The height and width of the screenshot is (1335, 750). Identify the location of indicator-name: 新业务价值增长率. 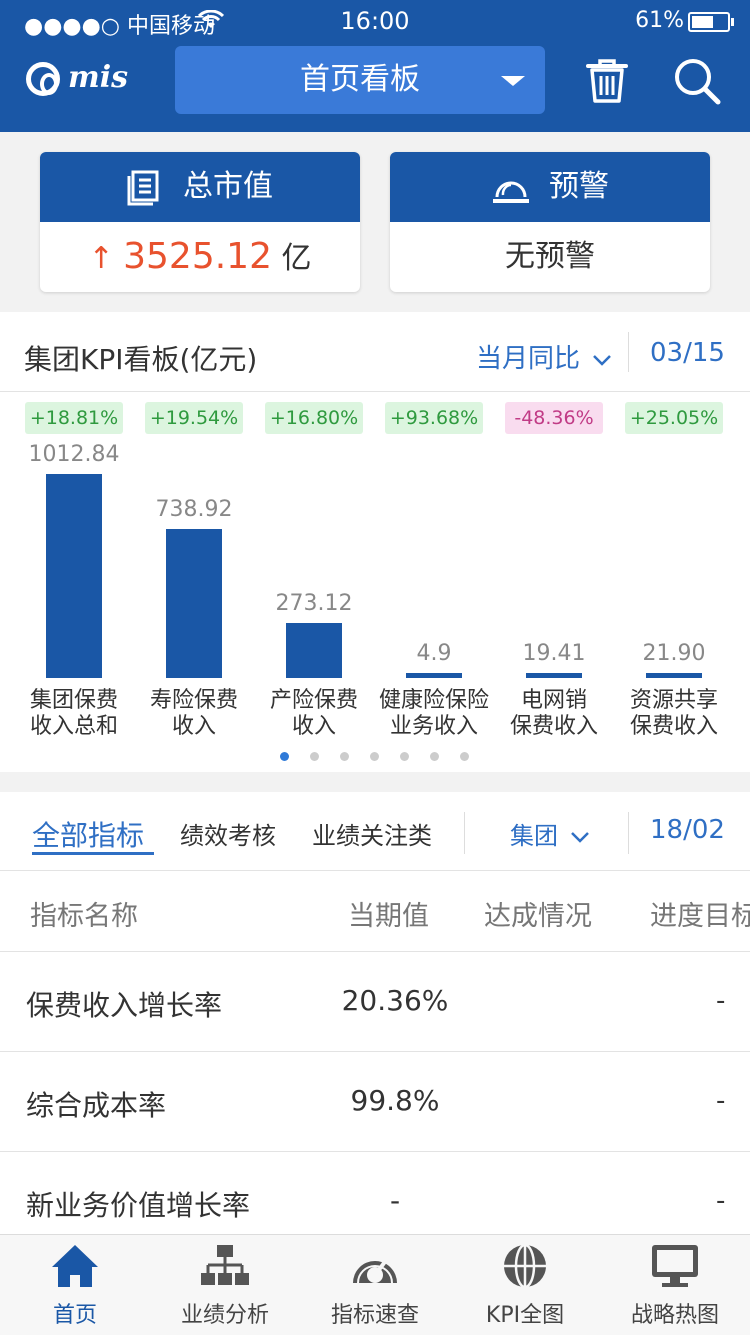
(138, 1205).